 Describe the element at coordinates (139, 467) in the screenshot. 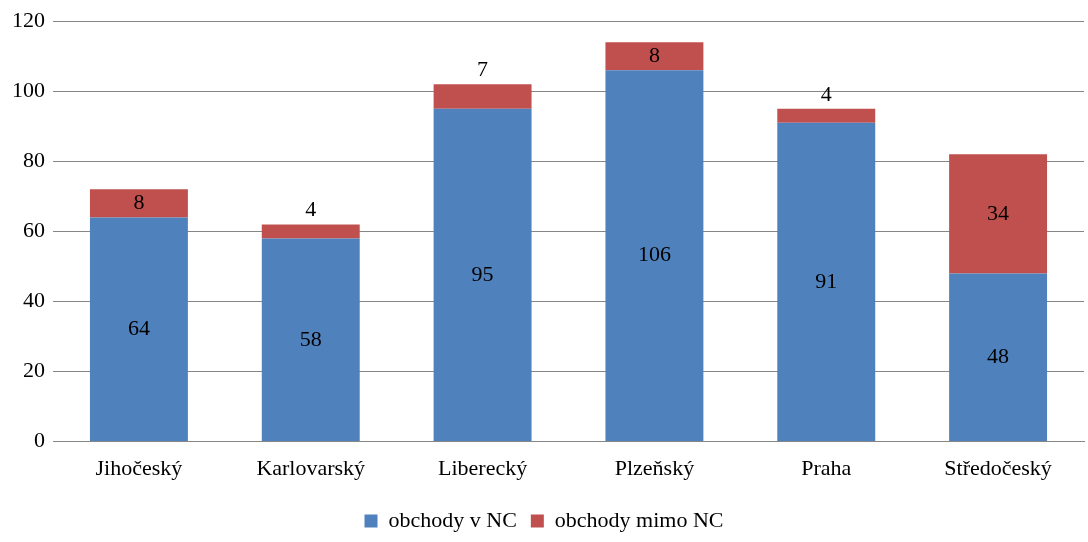

I see `x-tick-label: Jihočeský` at that location.